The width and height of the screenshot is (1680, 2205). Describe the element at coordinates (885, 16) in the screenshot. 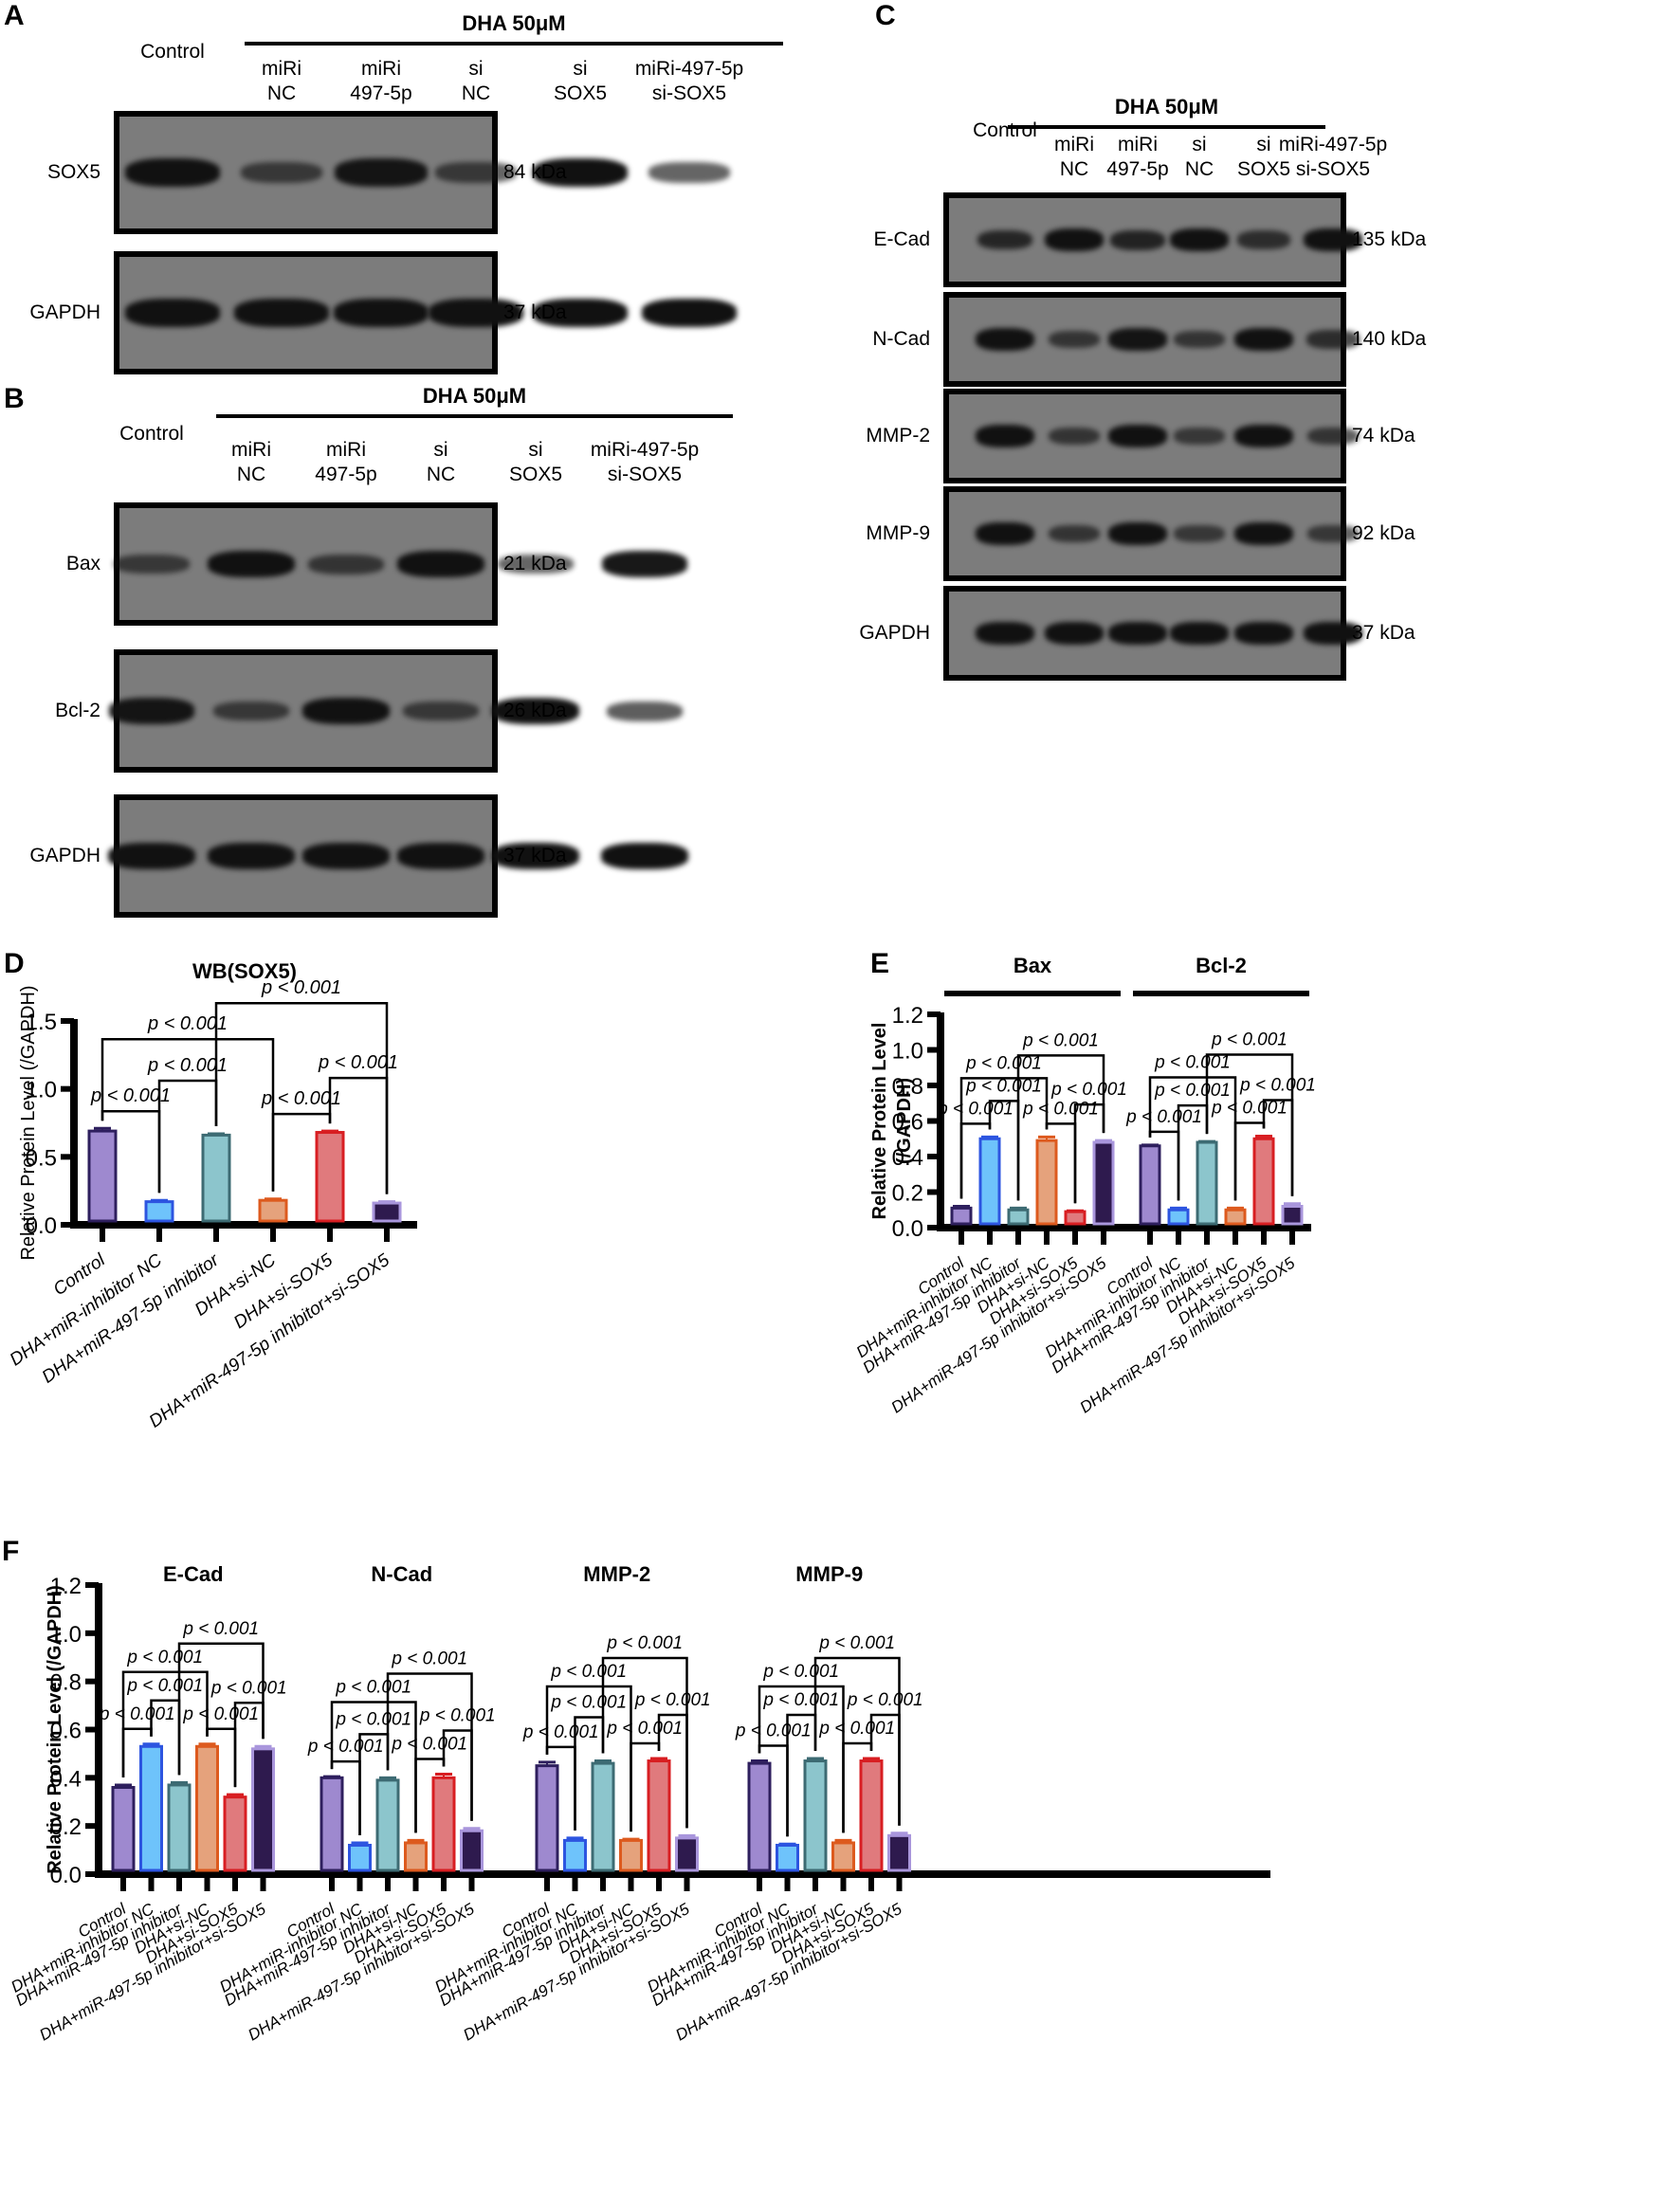

I see `panel-letter: C` at that location.